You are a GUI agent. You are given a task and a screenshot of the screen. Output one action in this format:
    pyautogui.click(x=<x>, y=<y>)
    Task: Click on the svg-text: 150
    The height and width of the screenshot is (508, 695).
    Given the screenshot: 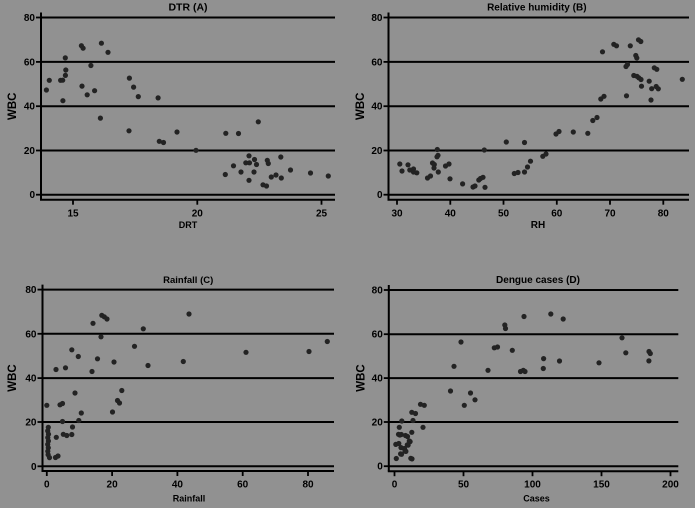 What is the action you would take?
    pyautogui.click(x=601, y=485)
    